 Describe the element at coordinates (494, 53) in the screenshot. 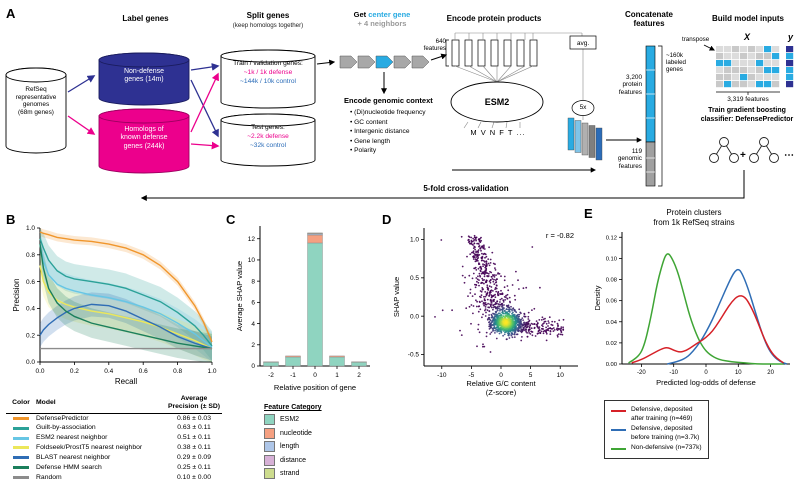

I see `embedding-cells` at that location.